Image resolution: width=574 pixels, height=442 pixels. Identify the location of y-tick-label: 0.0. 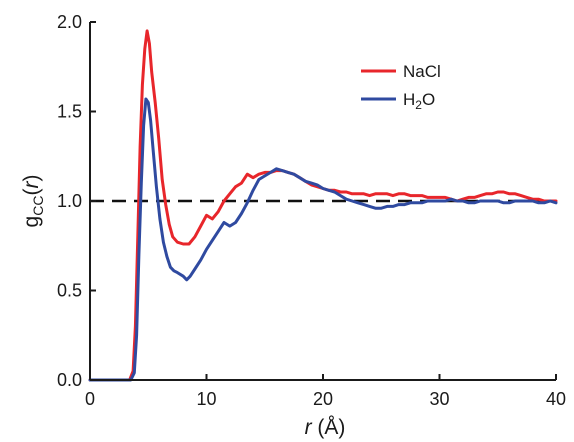
(69, 380).